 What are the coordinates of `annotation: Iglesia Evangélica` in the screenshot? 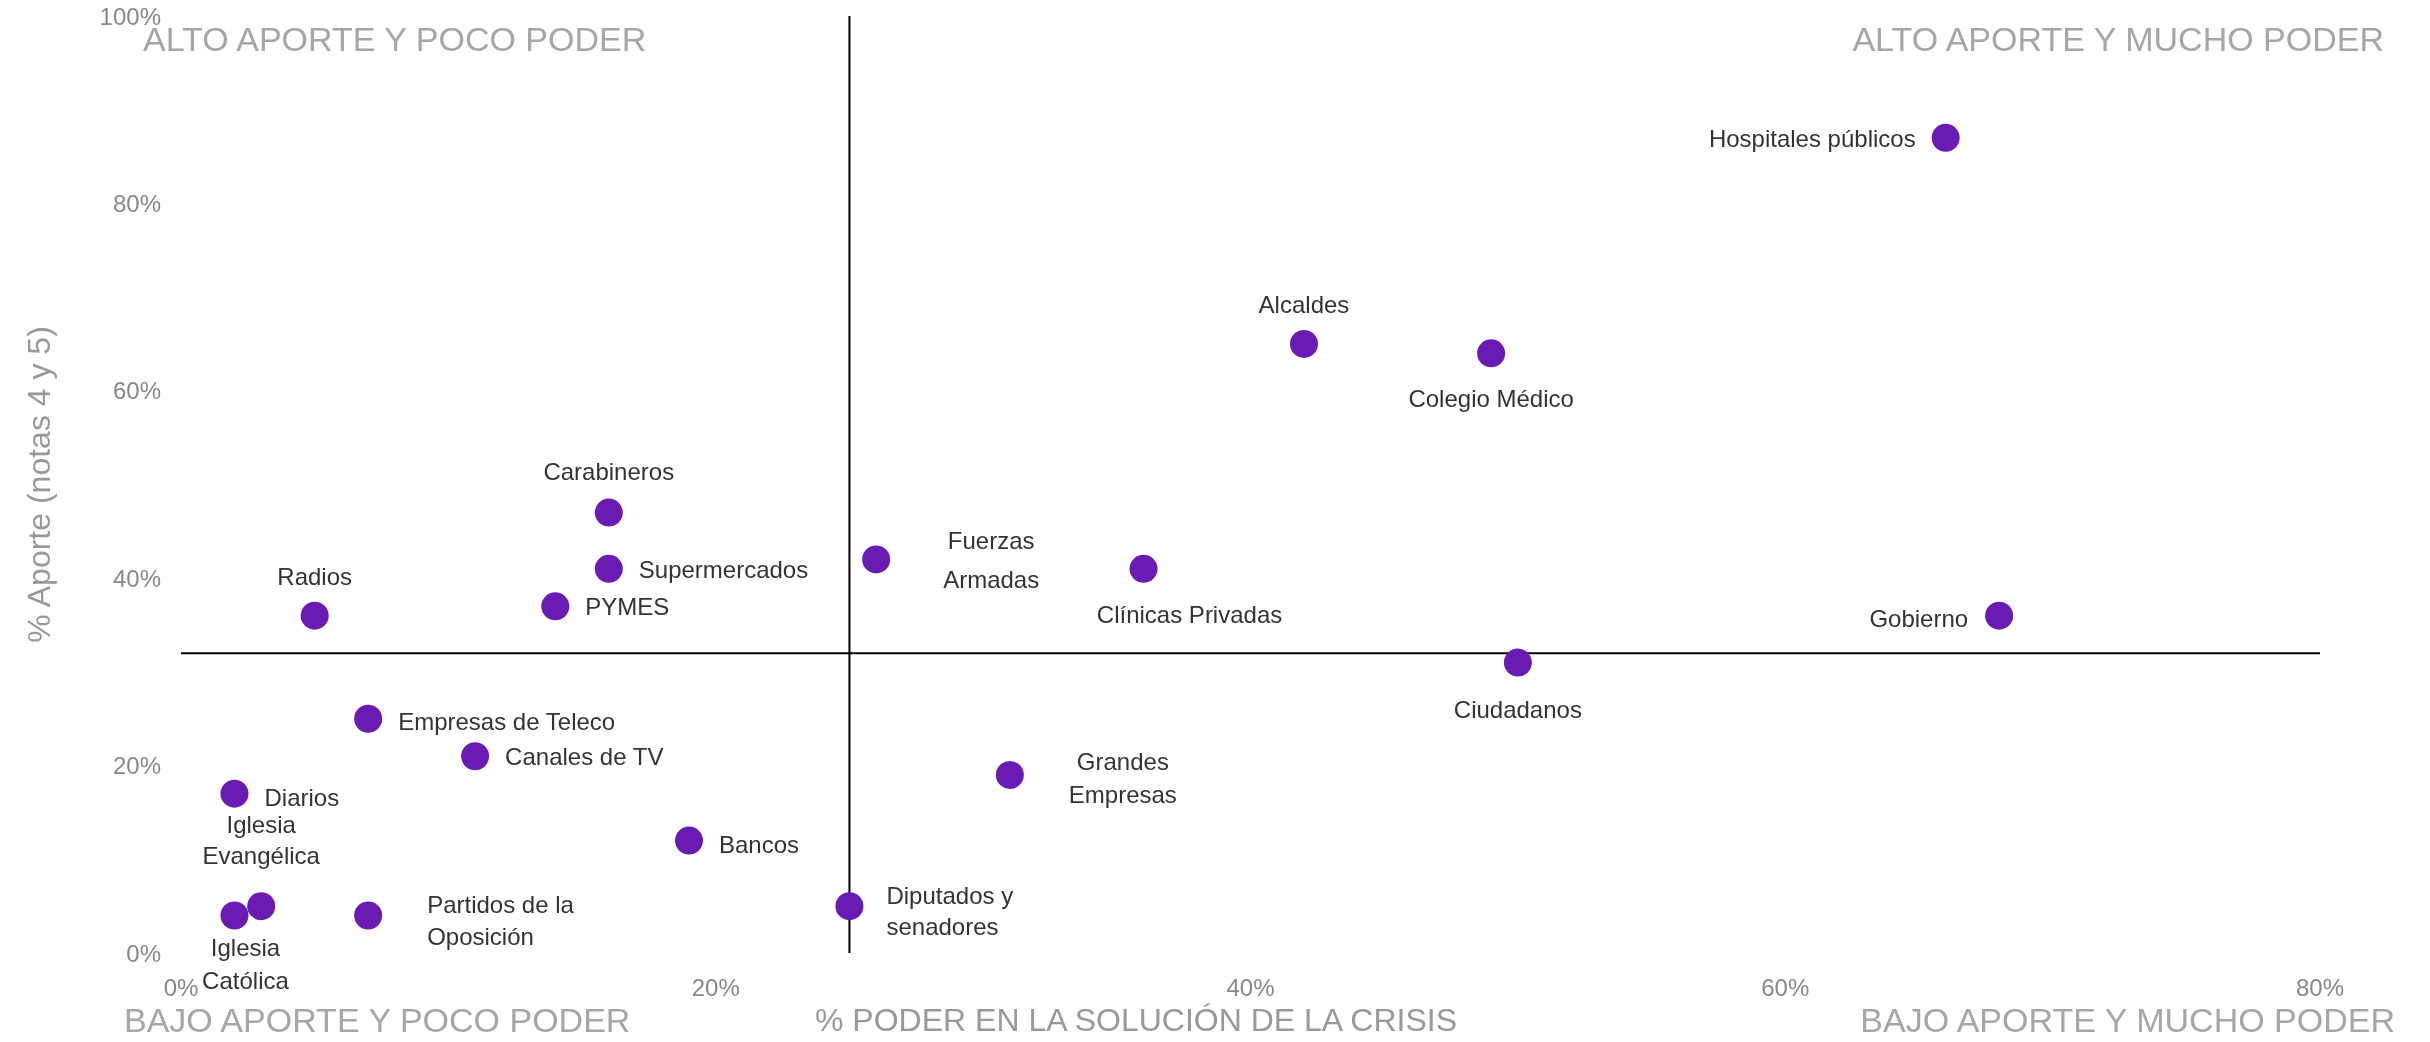 It's located at (261, 839).